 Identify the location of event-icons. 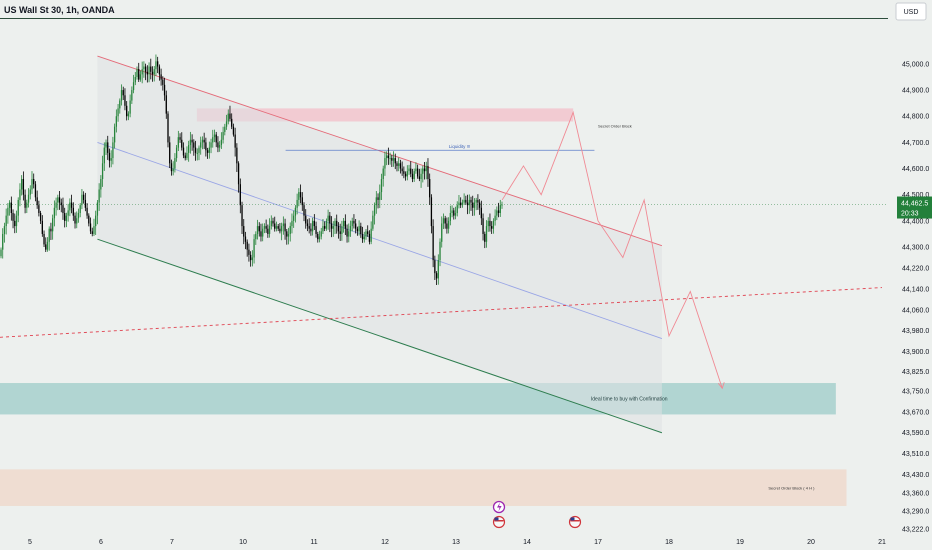
(537, 514).